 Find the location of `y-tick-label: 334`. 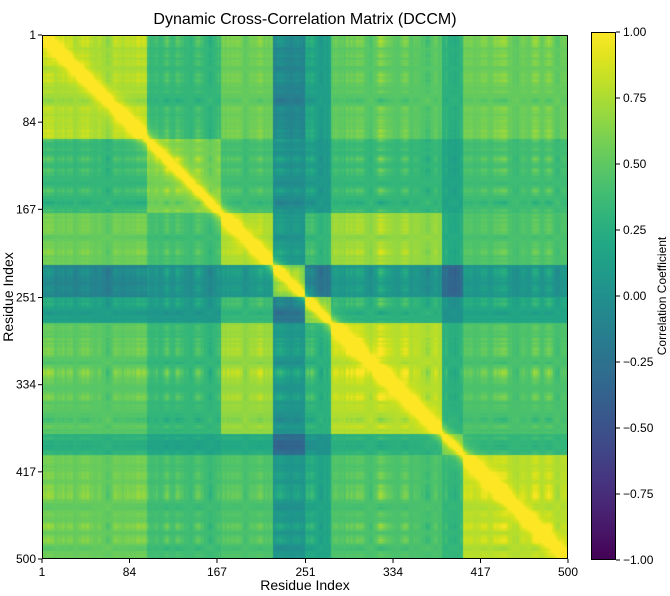

y-tick-label: 334 is located at coordinates (26, 385).